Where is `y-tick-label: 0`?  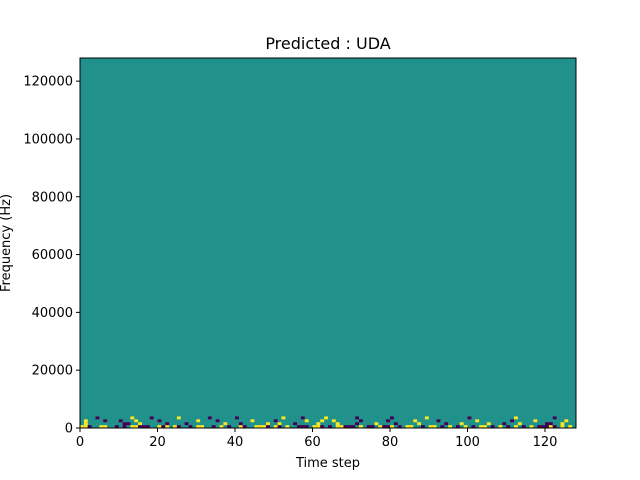
y-tick-label: 0 is located at coordinates (69, 429).